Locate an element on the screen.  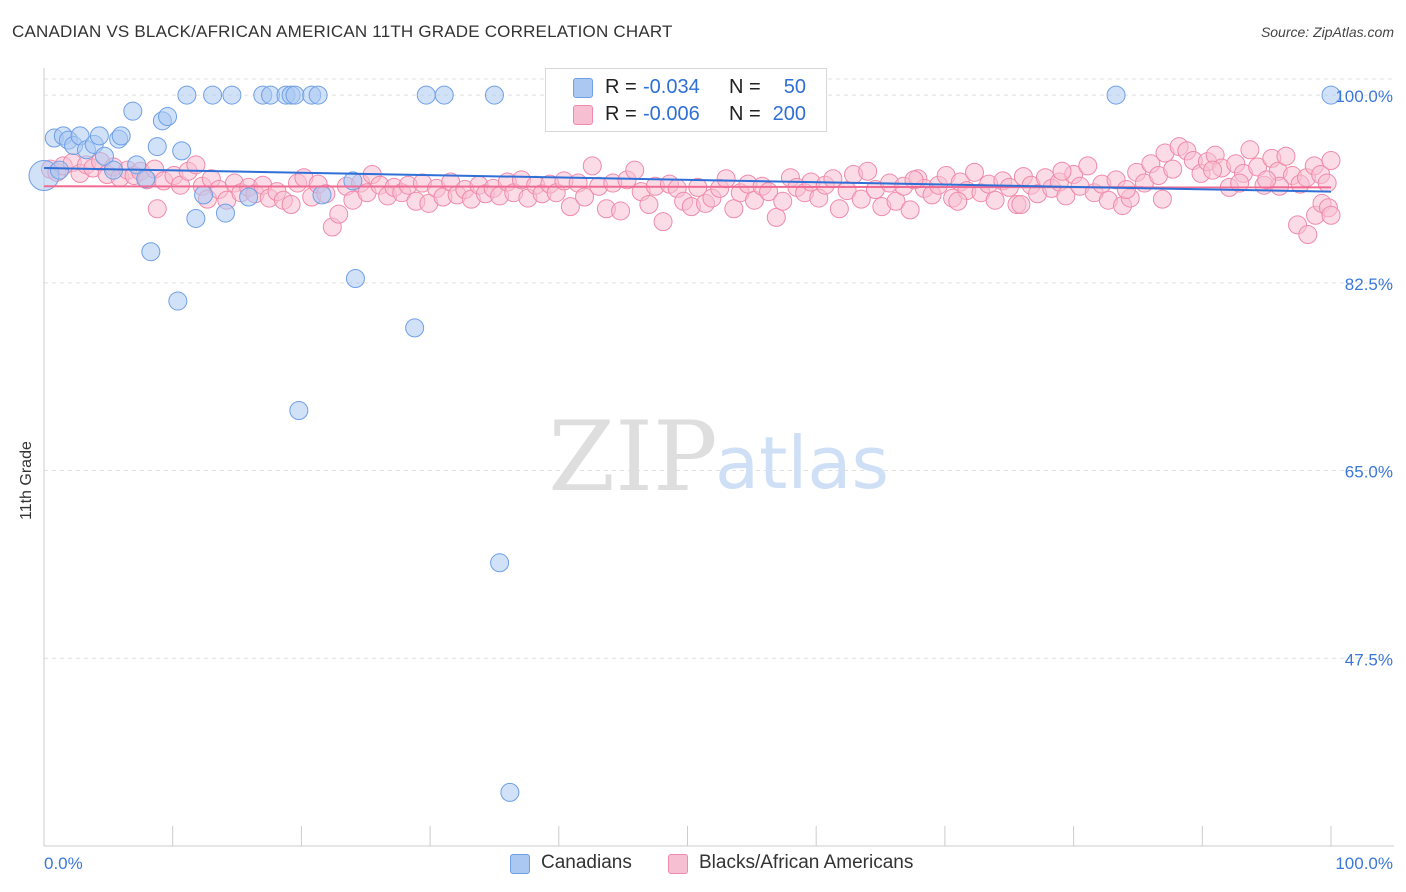
r-value: -0.034 is located at coordinates (671, 87).